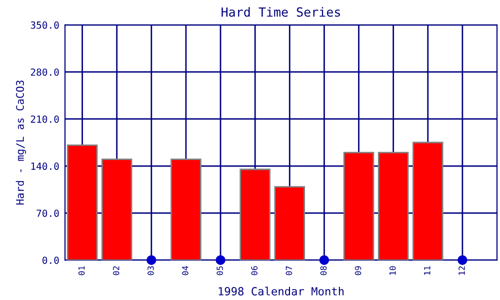 This screenshot has height=300, width=500. What do you see at coordinates (21, 142) in the screenshot?
I see `y-axis-title: Hard - mg/L as CaCO3` at bounding box center [21, 142].